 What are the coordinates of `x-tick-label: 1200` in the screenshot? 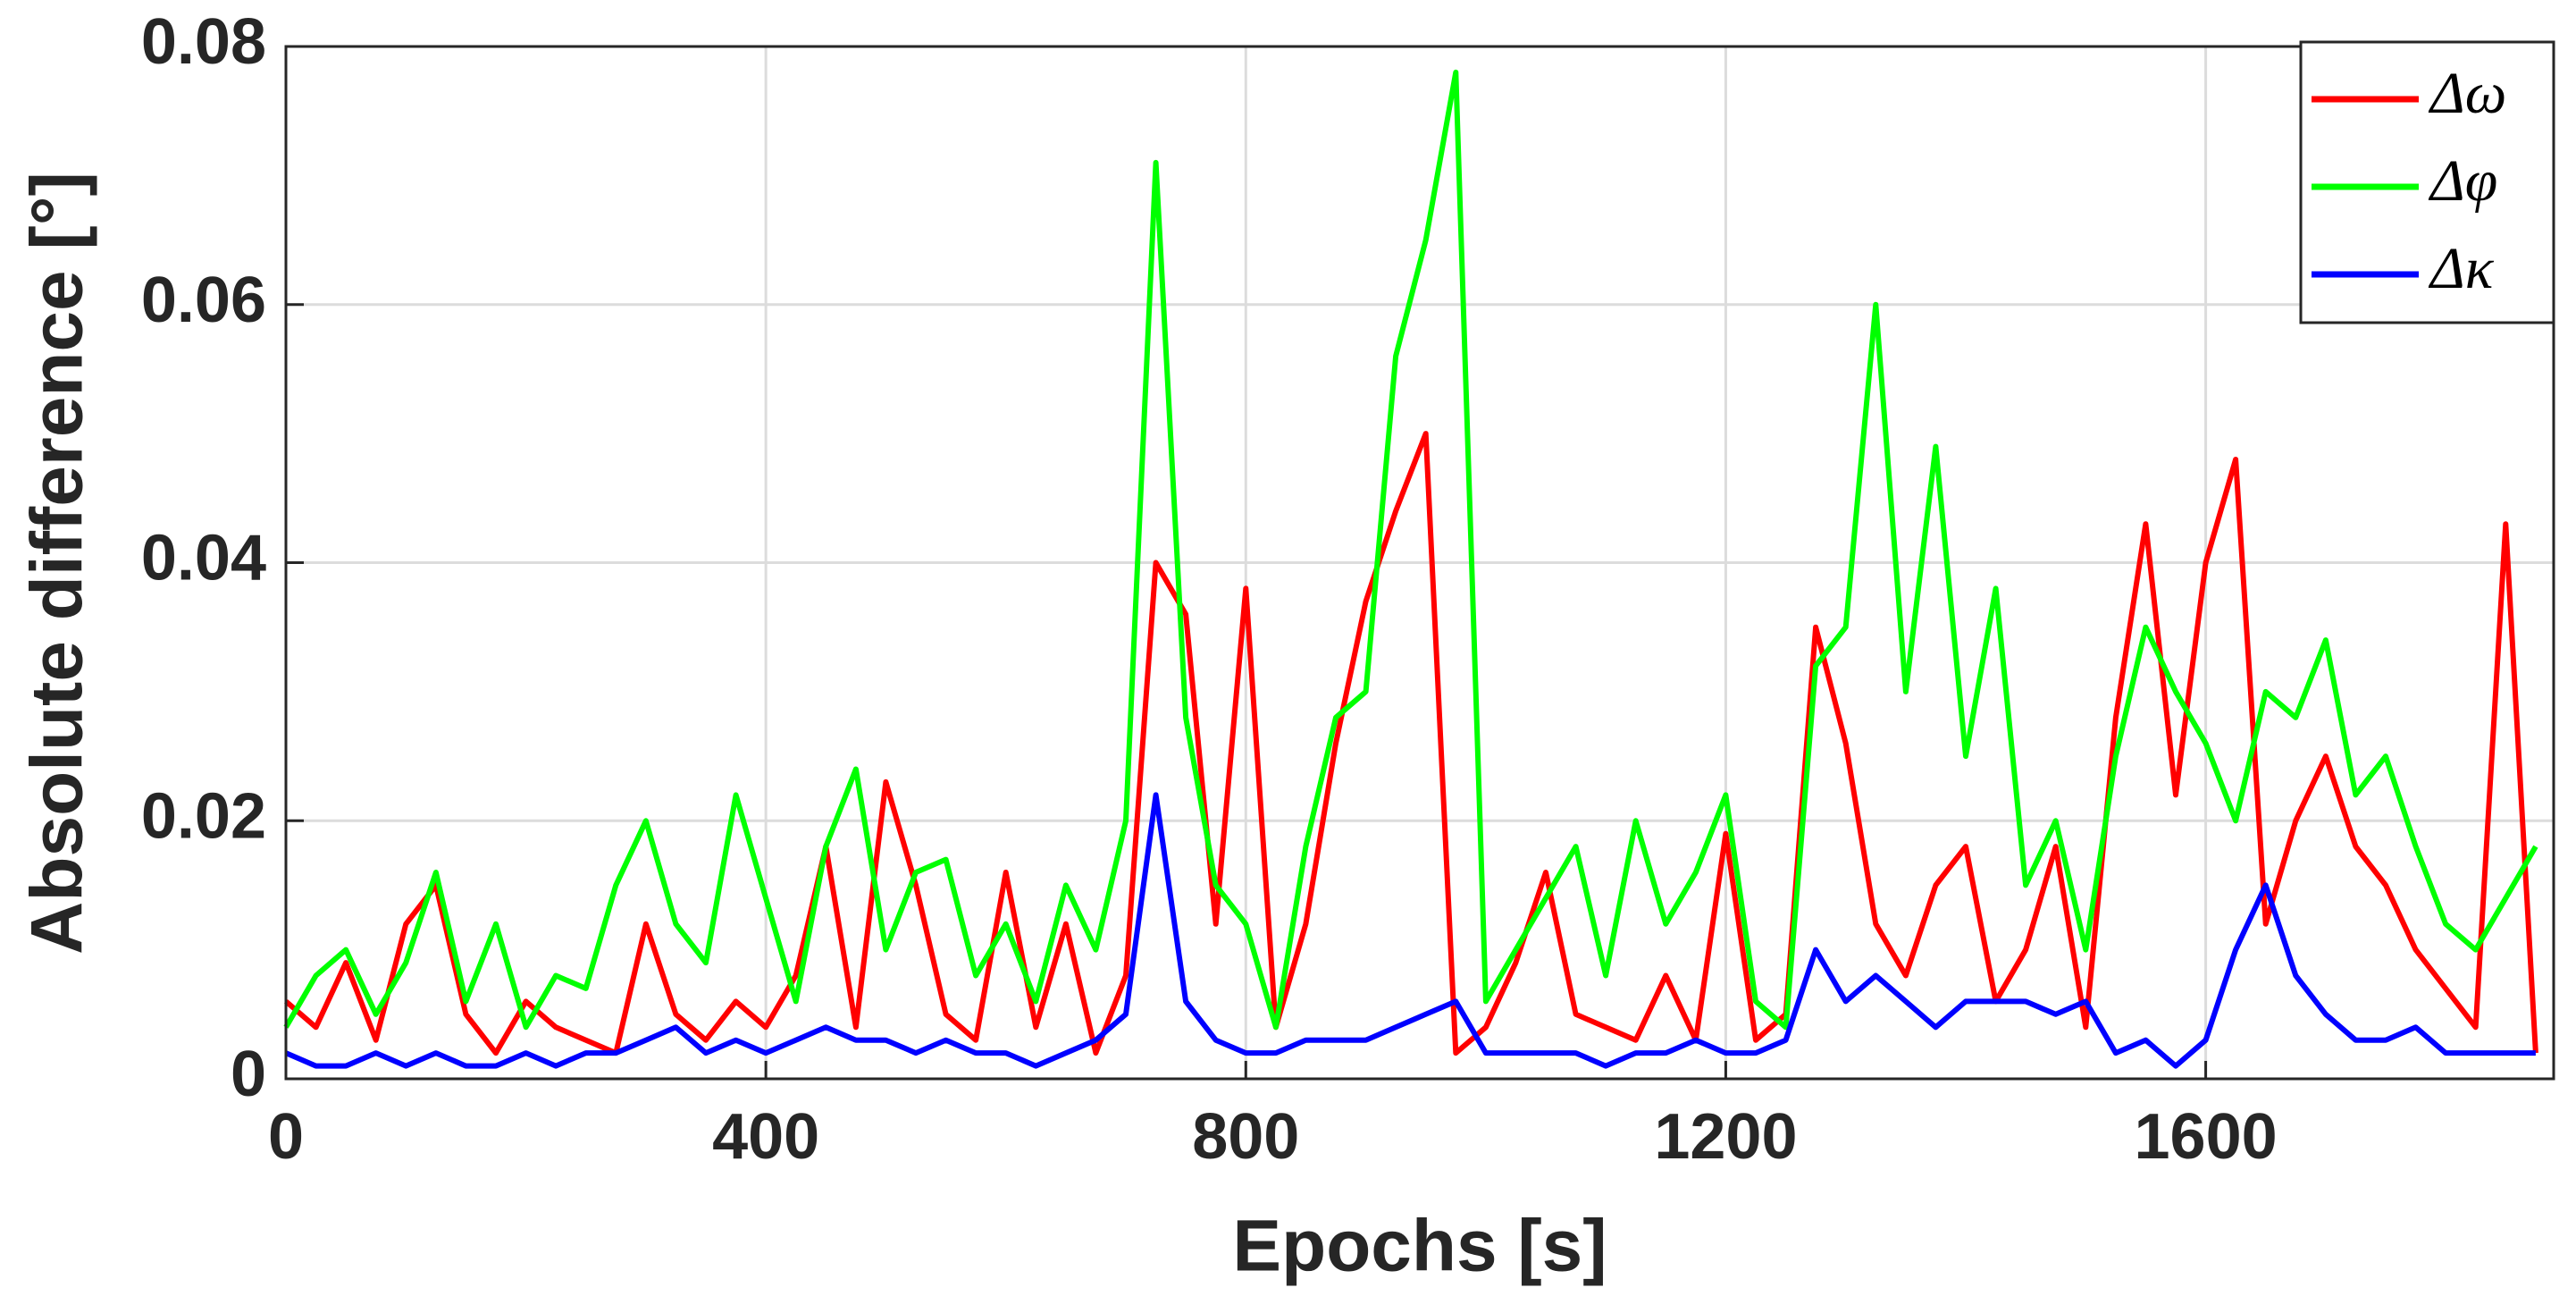 It's located at (1726, 1137).